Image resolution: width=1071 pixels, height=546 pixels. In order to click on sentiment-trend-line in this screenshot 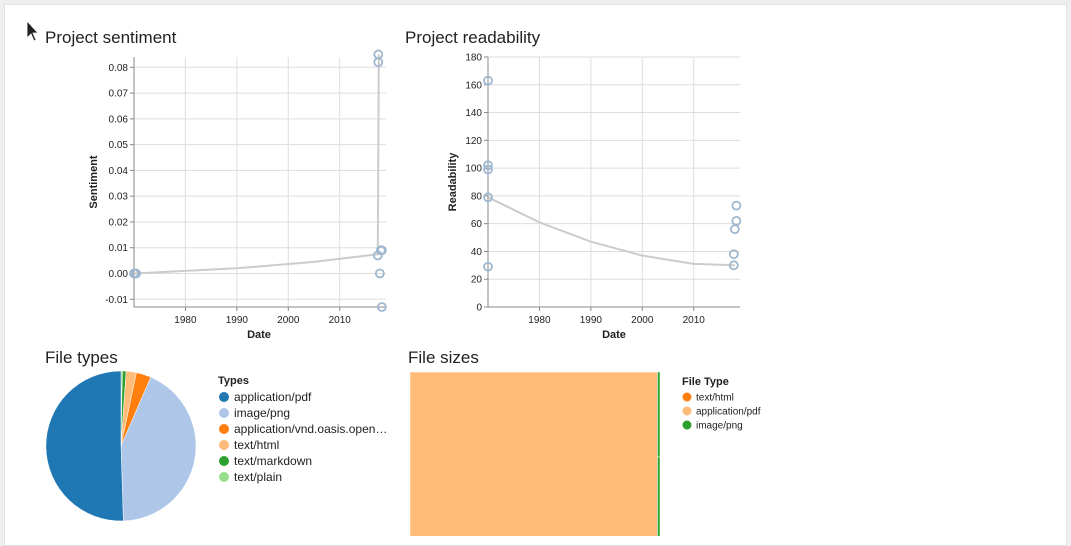, I will do `click(256, 164)`.